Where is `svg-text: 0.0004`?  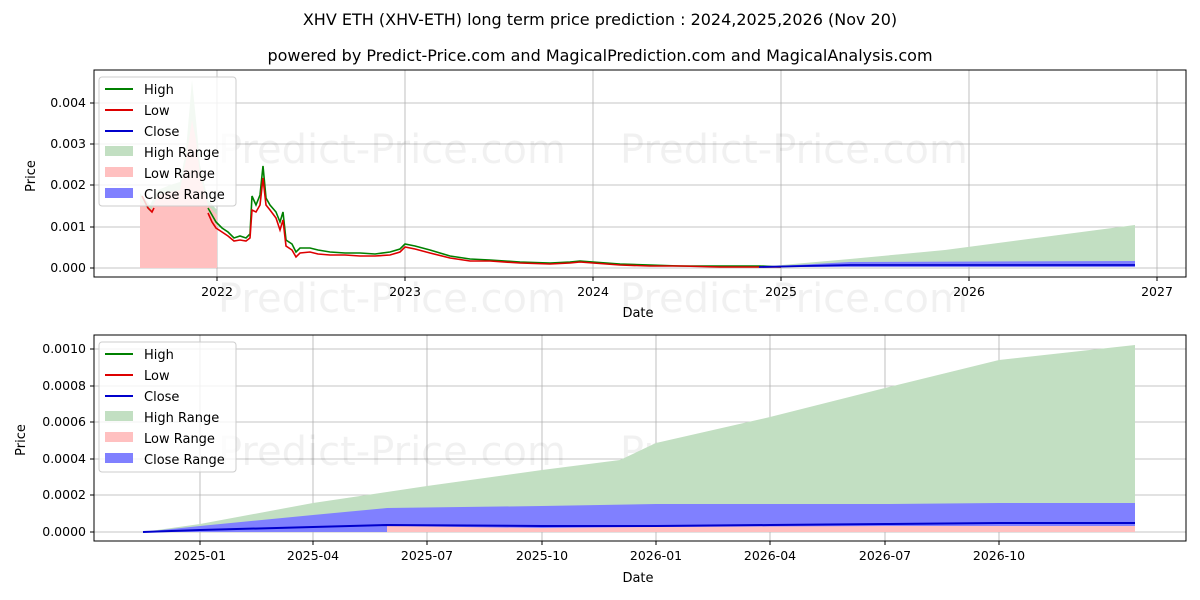
svg-text: 0.0004 is located at coordinates (64, 458).